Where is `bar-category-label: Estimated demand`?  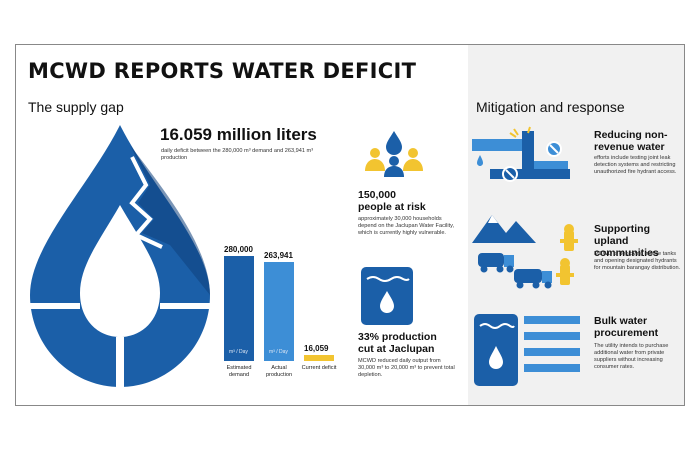 bar-category-label: Estimated demand is located at coordinates (239, 371).